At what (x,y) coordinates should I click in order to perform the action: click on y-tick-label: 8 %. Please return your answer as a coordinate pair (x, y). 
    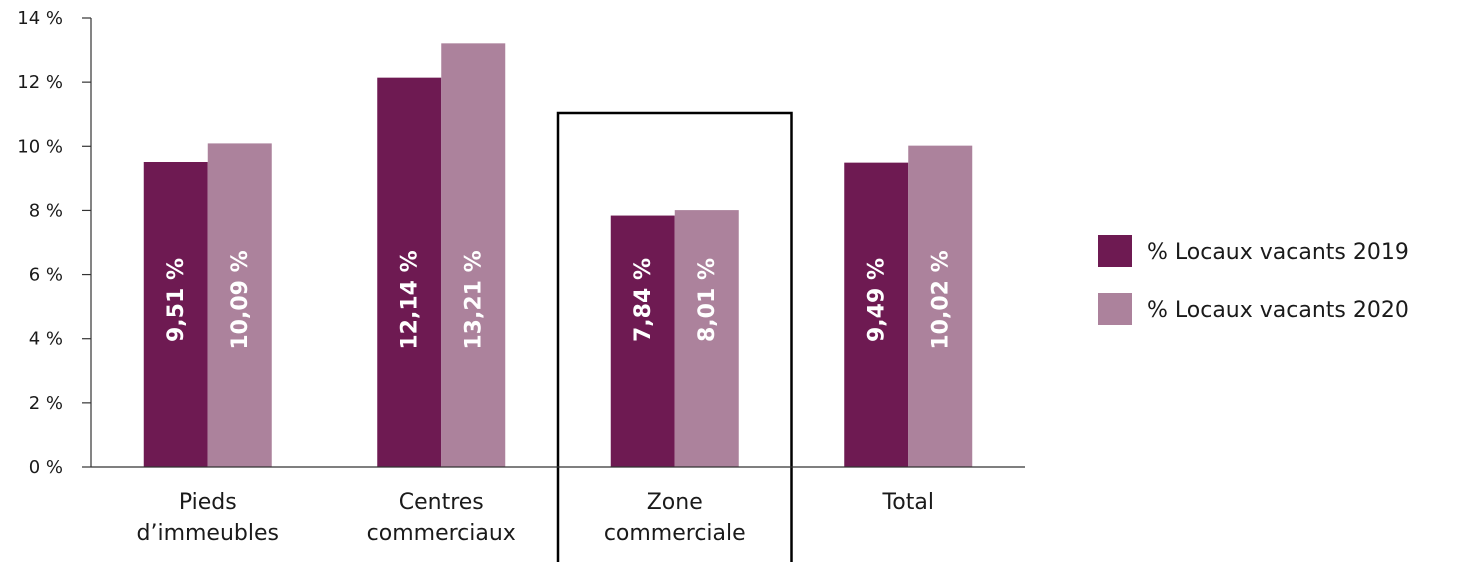
    Looking at the image, I should click on (46, 210).